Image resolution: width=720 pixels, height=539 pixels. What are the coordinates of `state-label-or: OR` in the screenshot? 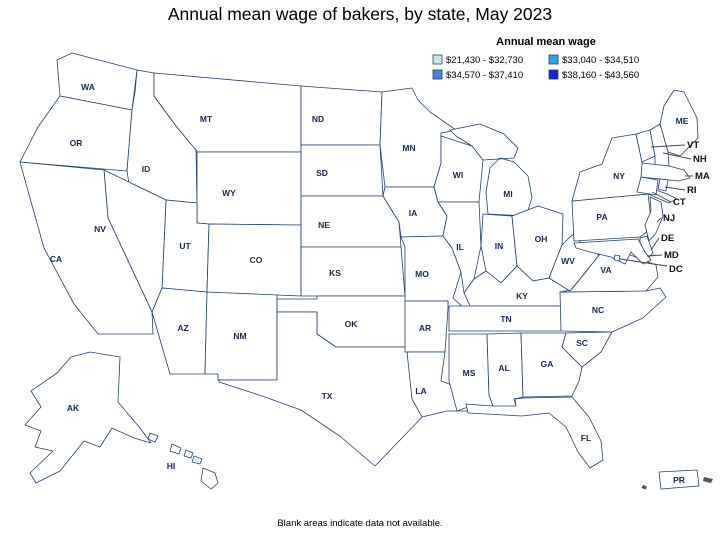 It's located at (76, 143).